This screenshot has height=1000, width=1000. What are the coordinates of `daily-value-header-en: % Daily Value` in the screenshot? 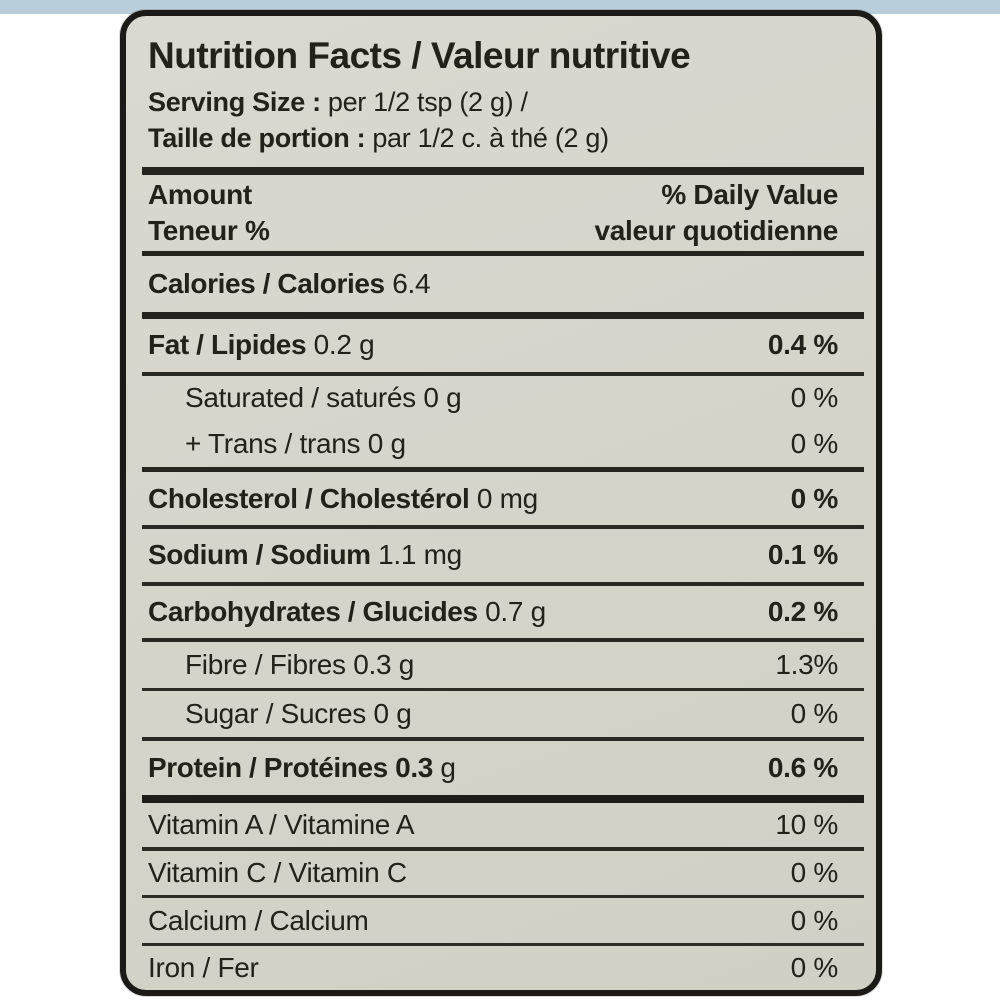 It's located at (749, 195).